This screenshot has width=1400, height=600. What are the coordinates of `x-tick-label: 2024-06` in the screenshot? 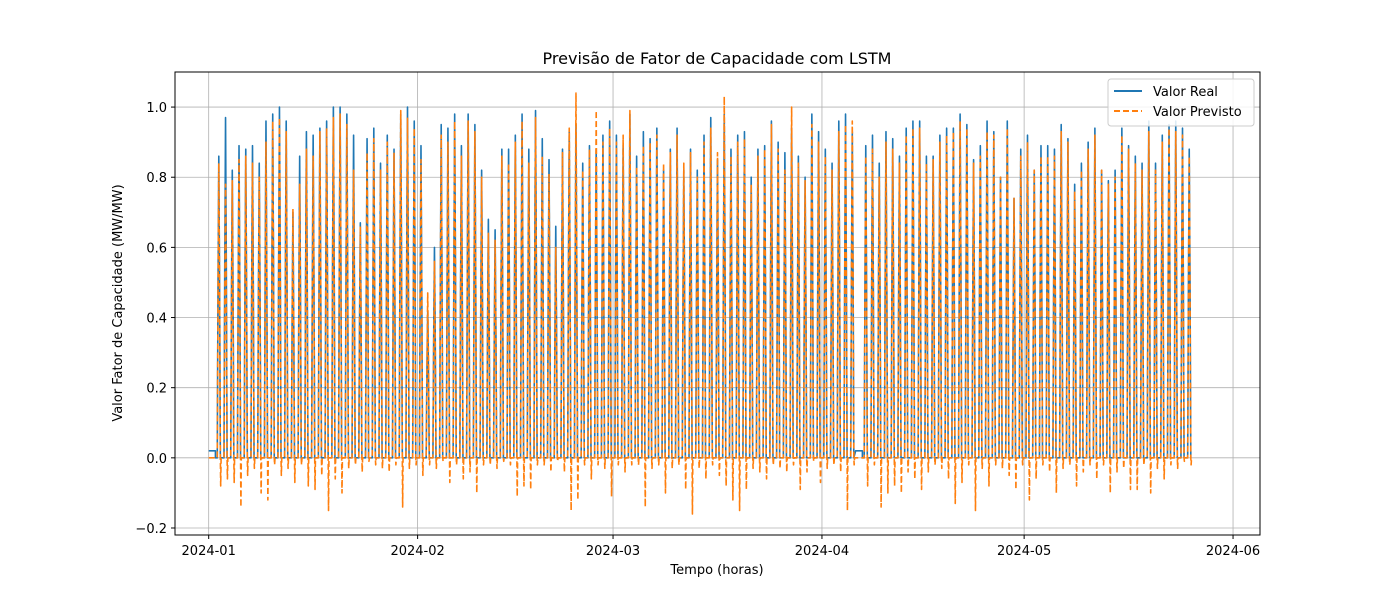 It's located at (1233, 551).